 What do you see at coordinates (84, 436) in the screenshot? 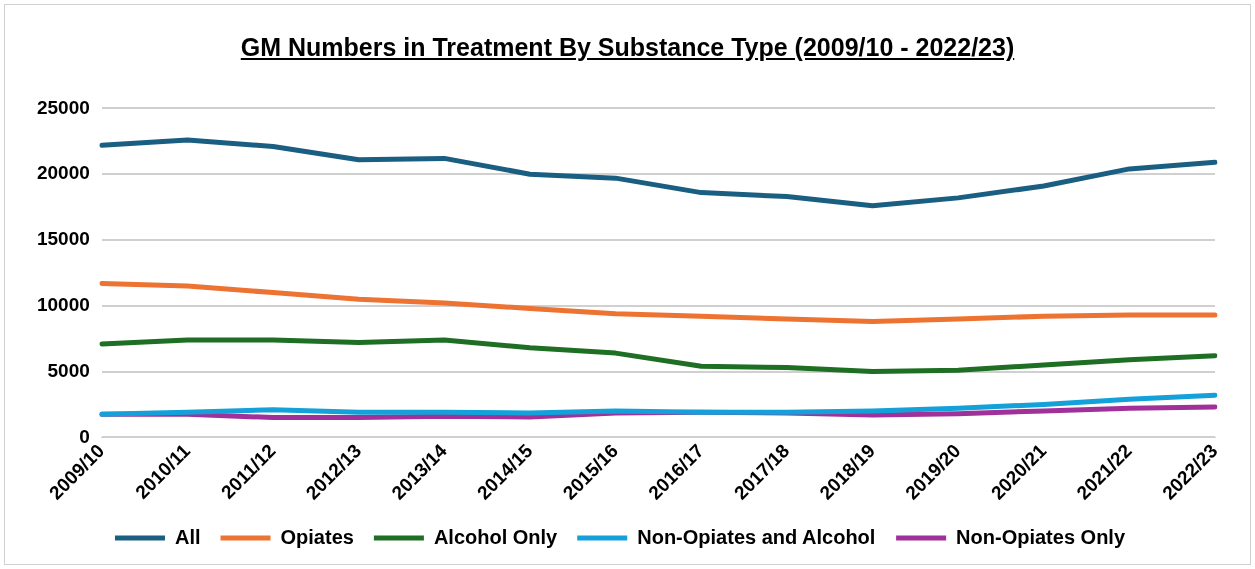
I see `y-tick-label: 0` at bounding box center [84, 436].